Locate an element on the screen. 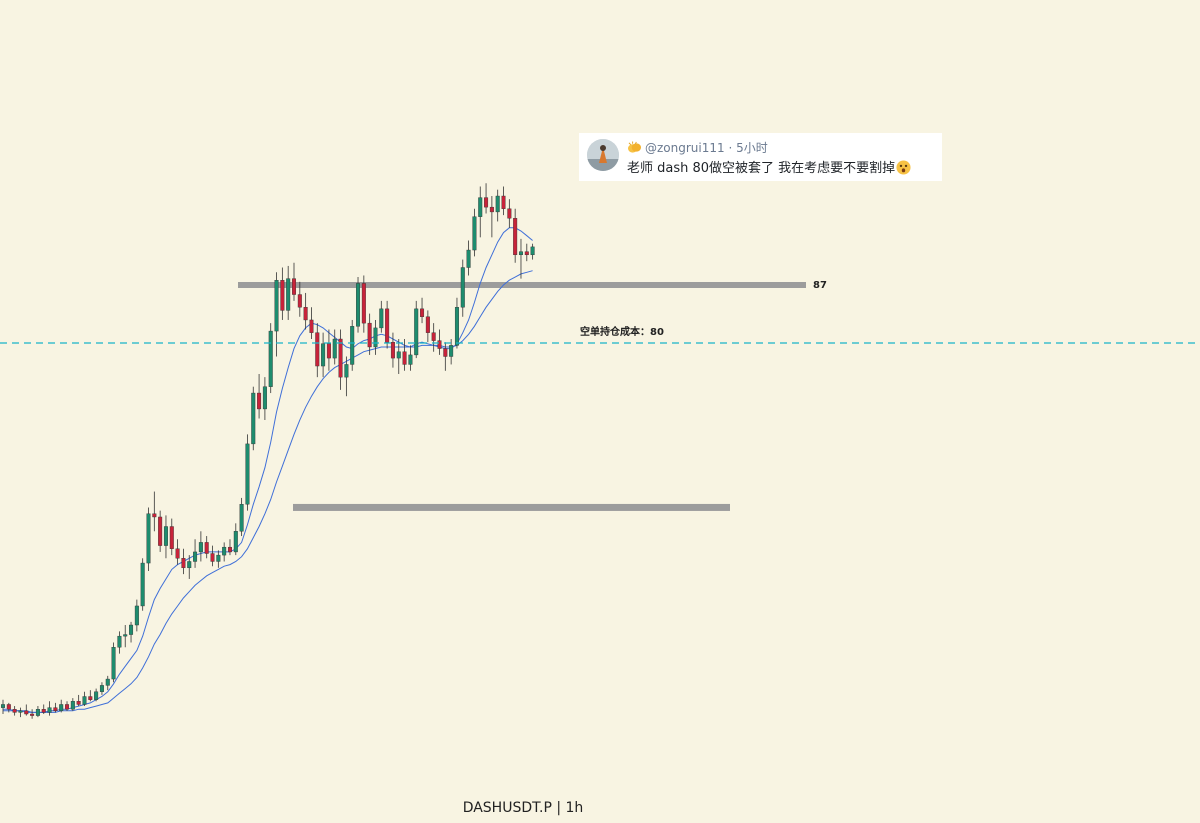 Image resolution: width=1200 pixels, height=823 pixels. avatar is located at coordinates (603, 155).